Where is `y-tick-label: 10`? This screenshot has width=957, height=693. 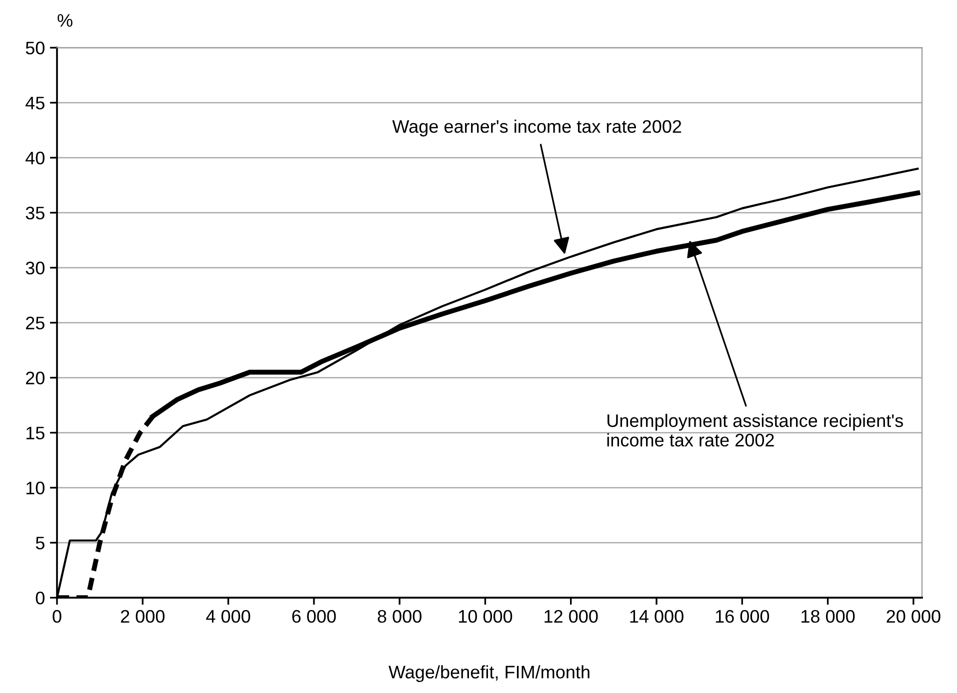
y-tick-label: 10 is located at coordinates (35, 488).